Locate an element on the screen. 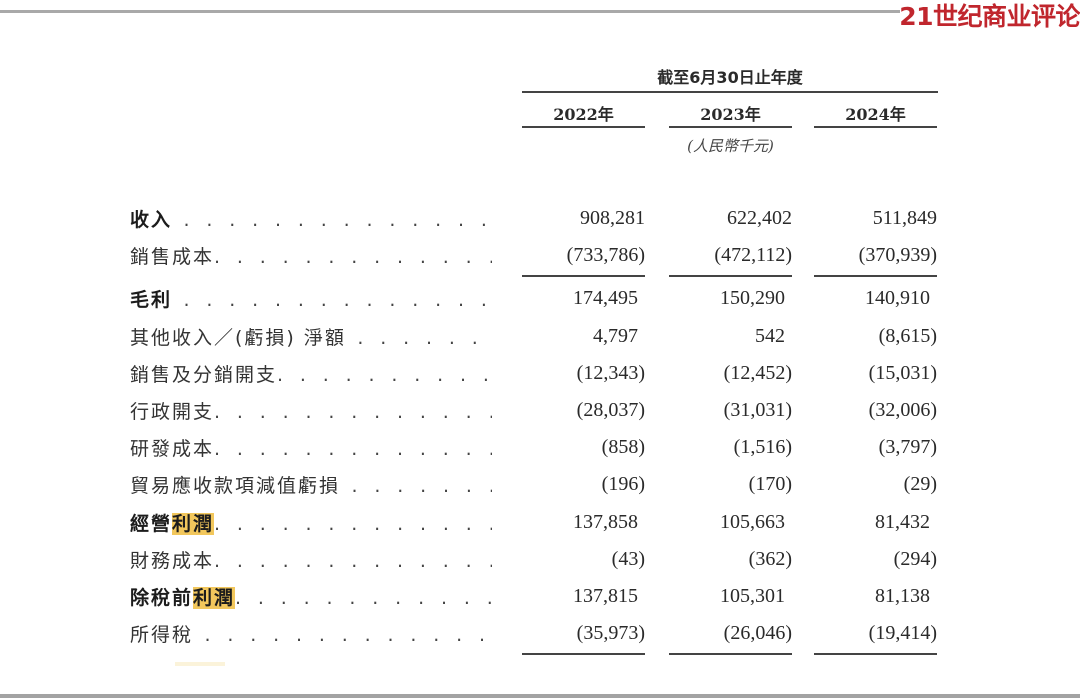  cell-2022: (858) is located at coordinates (623, 447).